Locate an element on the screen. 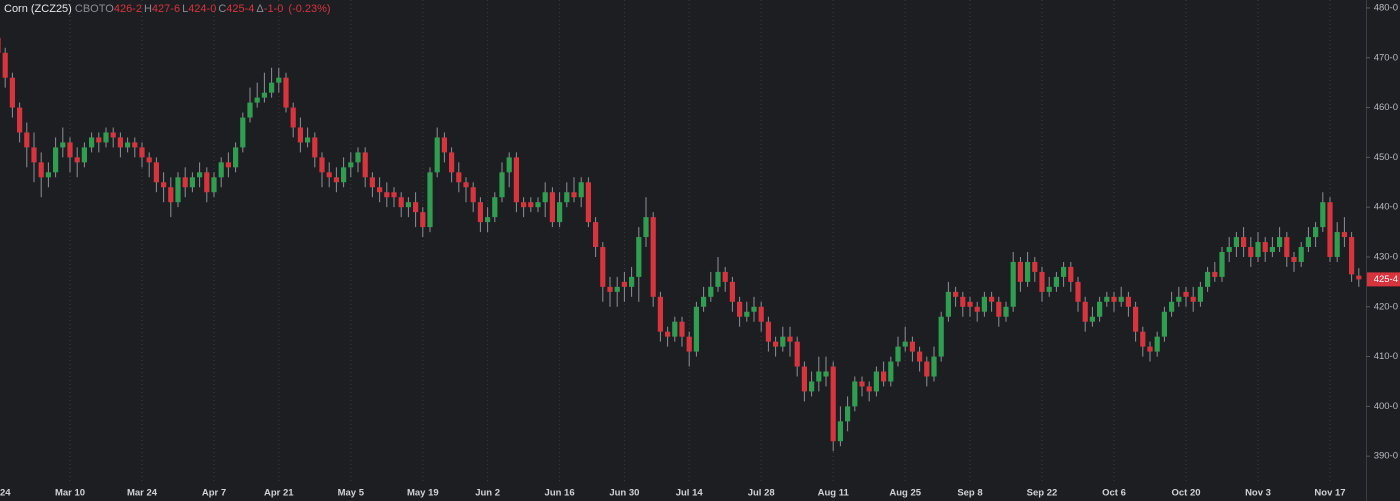 Image resolution: width=1400 pixels, height=501 pixels. x-tick-label: May 19 is located at coordinates (423, 493).